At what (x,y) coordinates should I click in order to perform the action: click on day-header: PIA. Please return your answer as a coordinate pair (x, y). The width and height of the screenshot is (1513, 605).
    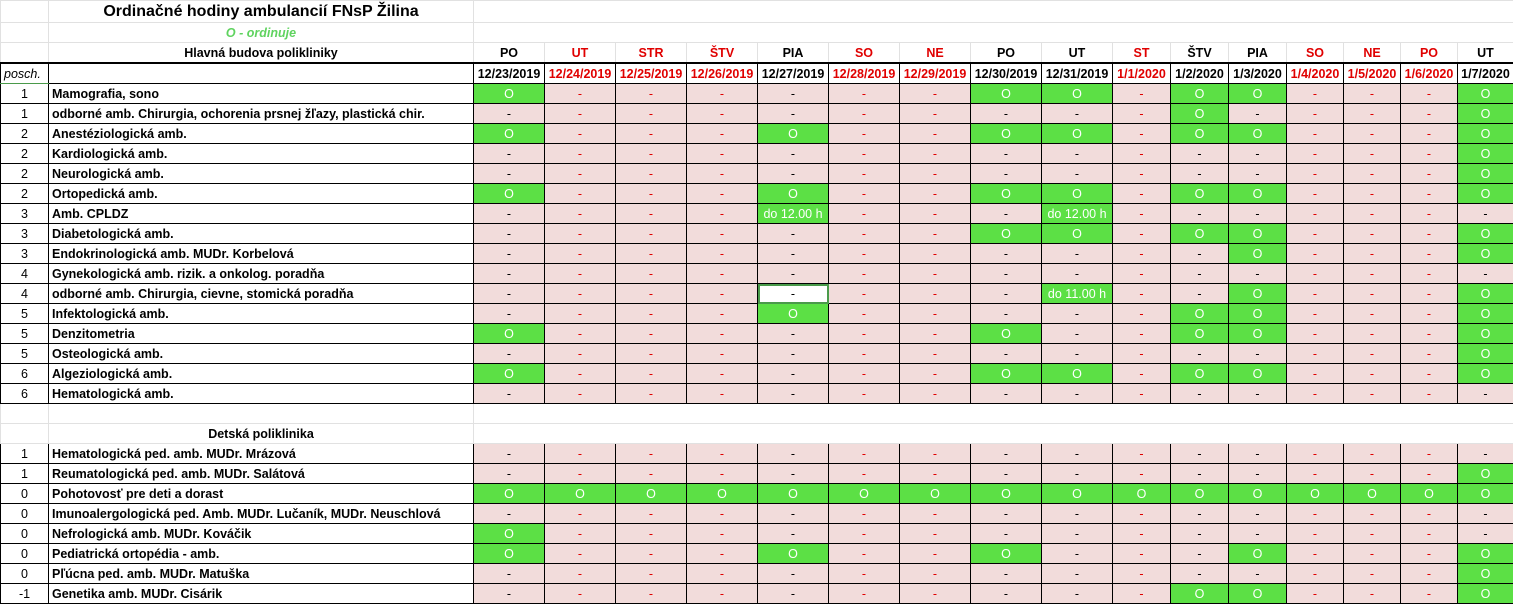
    Looking at the image, I should click on (793, 53).